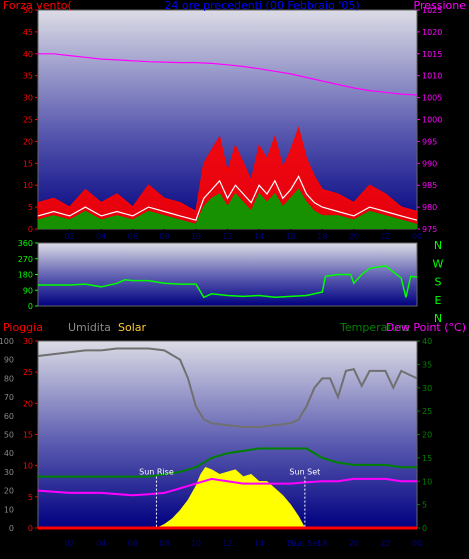 The image size is (469, 559). Describe the element at coordinates (429, 141) in the screenshot. I see `p1-right-tick-label: 995` at that location.